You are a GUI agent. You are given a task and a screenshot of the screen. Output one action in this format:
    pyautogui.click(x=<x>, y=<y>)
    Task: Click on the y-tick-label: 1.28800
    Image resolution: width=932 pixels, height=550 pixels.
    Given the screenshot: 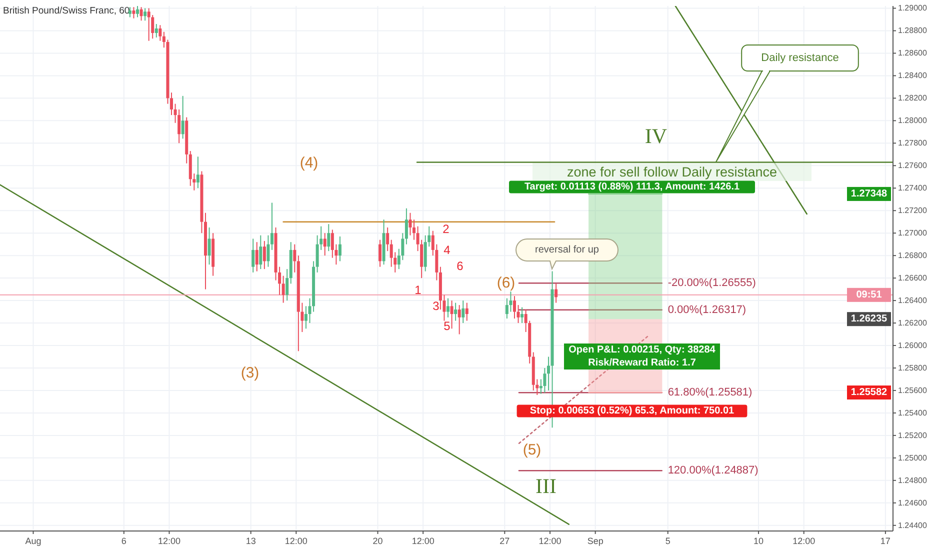 What is the action you would take?
    pyautogui.click(x=913, y=31)
    